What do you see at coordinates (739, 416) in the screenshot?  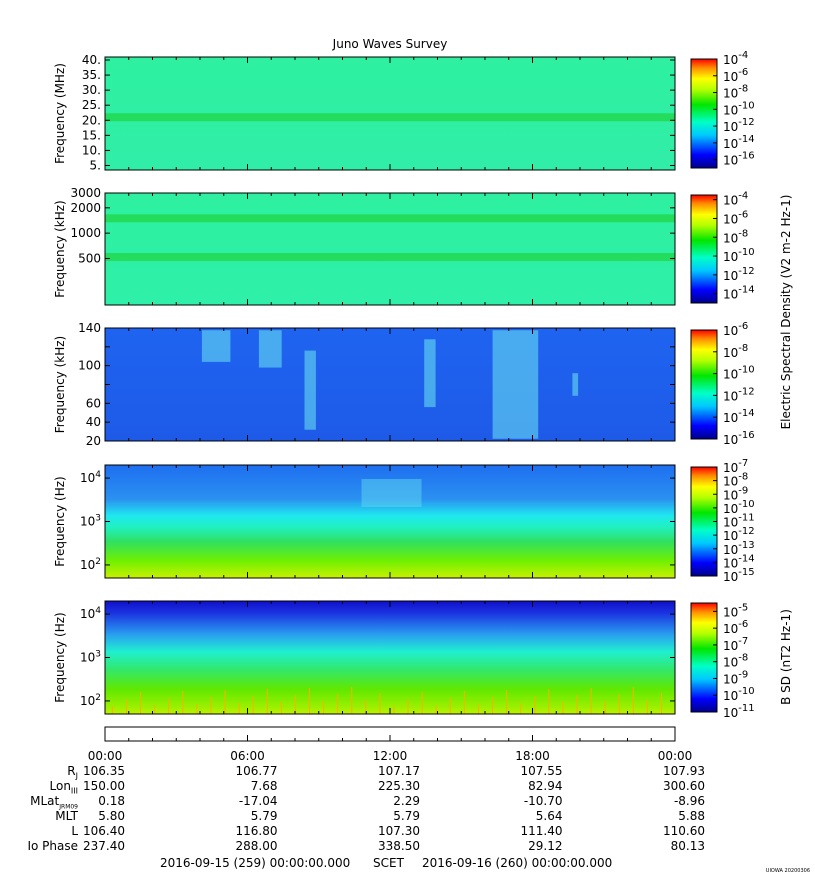 I see `cbar-label-3-5: 10-14` at bounding box center [739, 416].